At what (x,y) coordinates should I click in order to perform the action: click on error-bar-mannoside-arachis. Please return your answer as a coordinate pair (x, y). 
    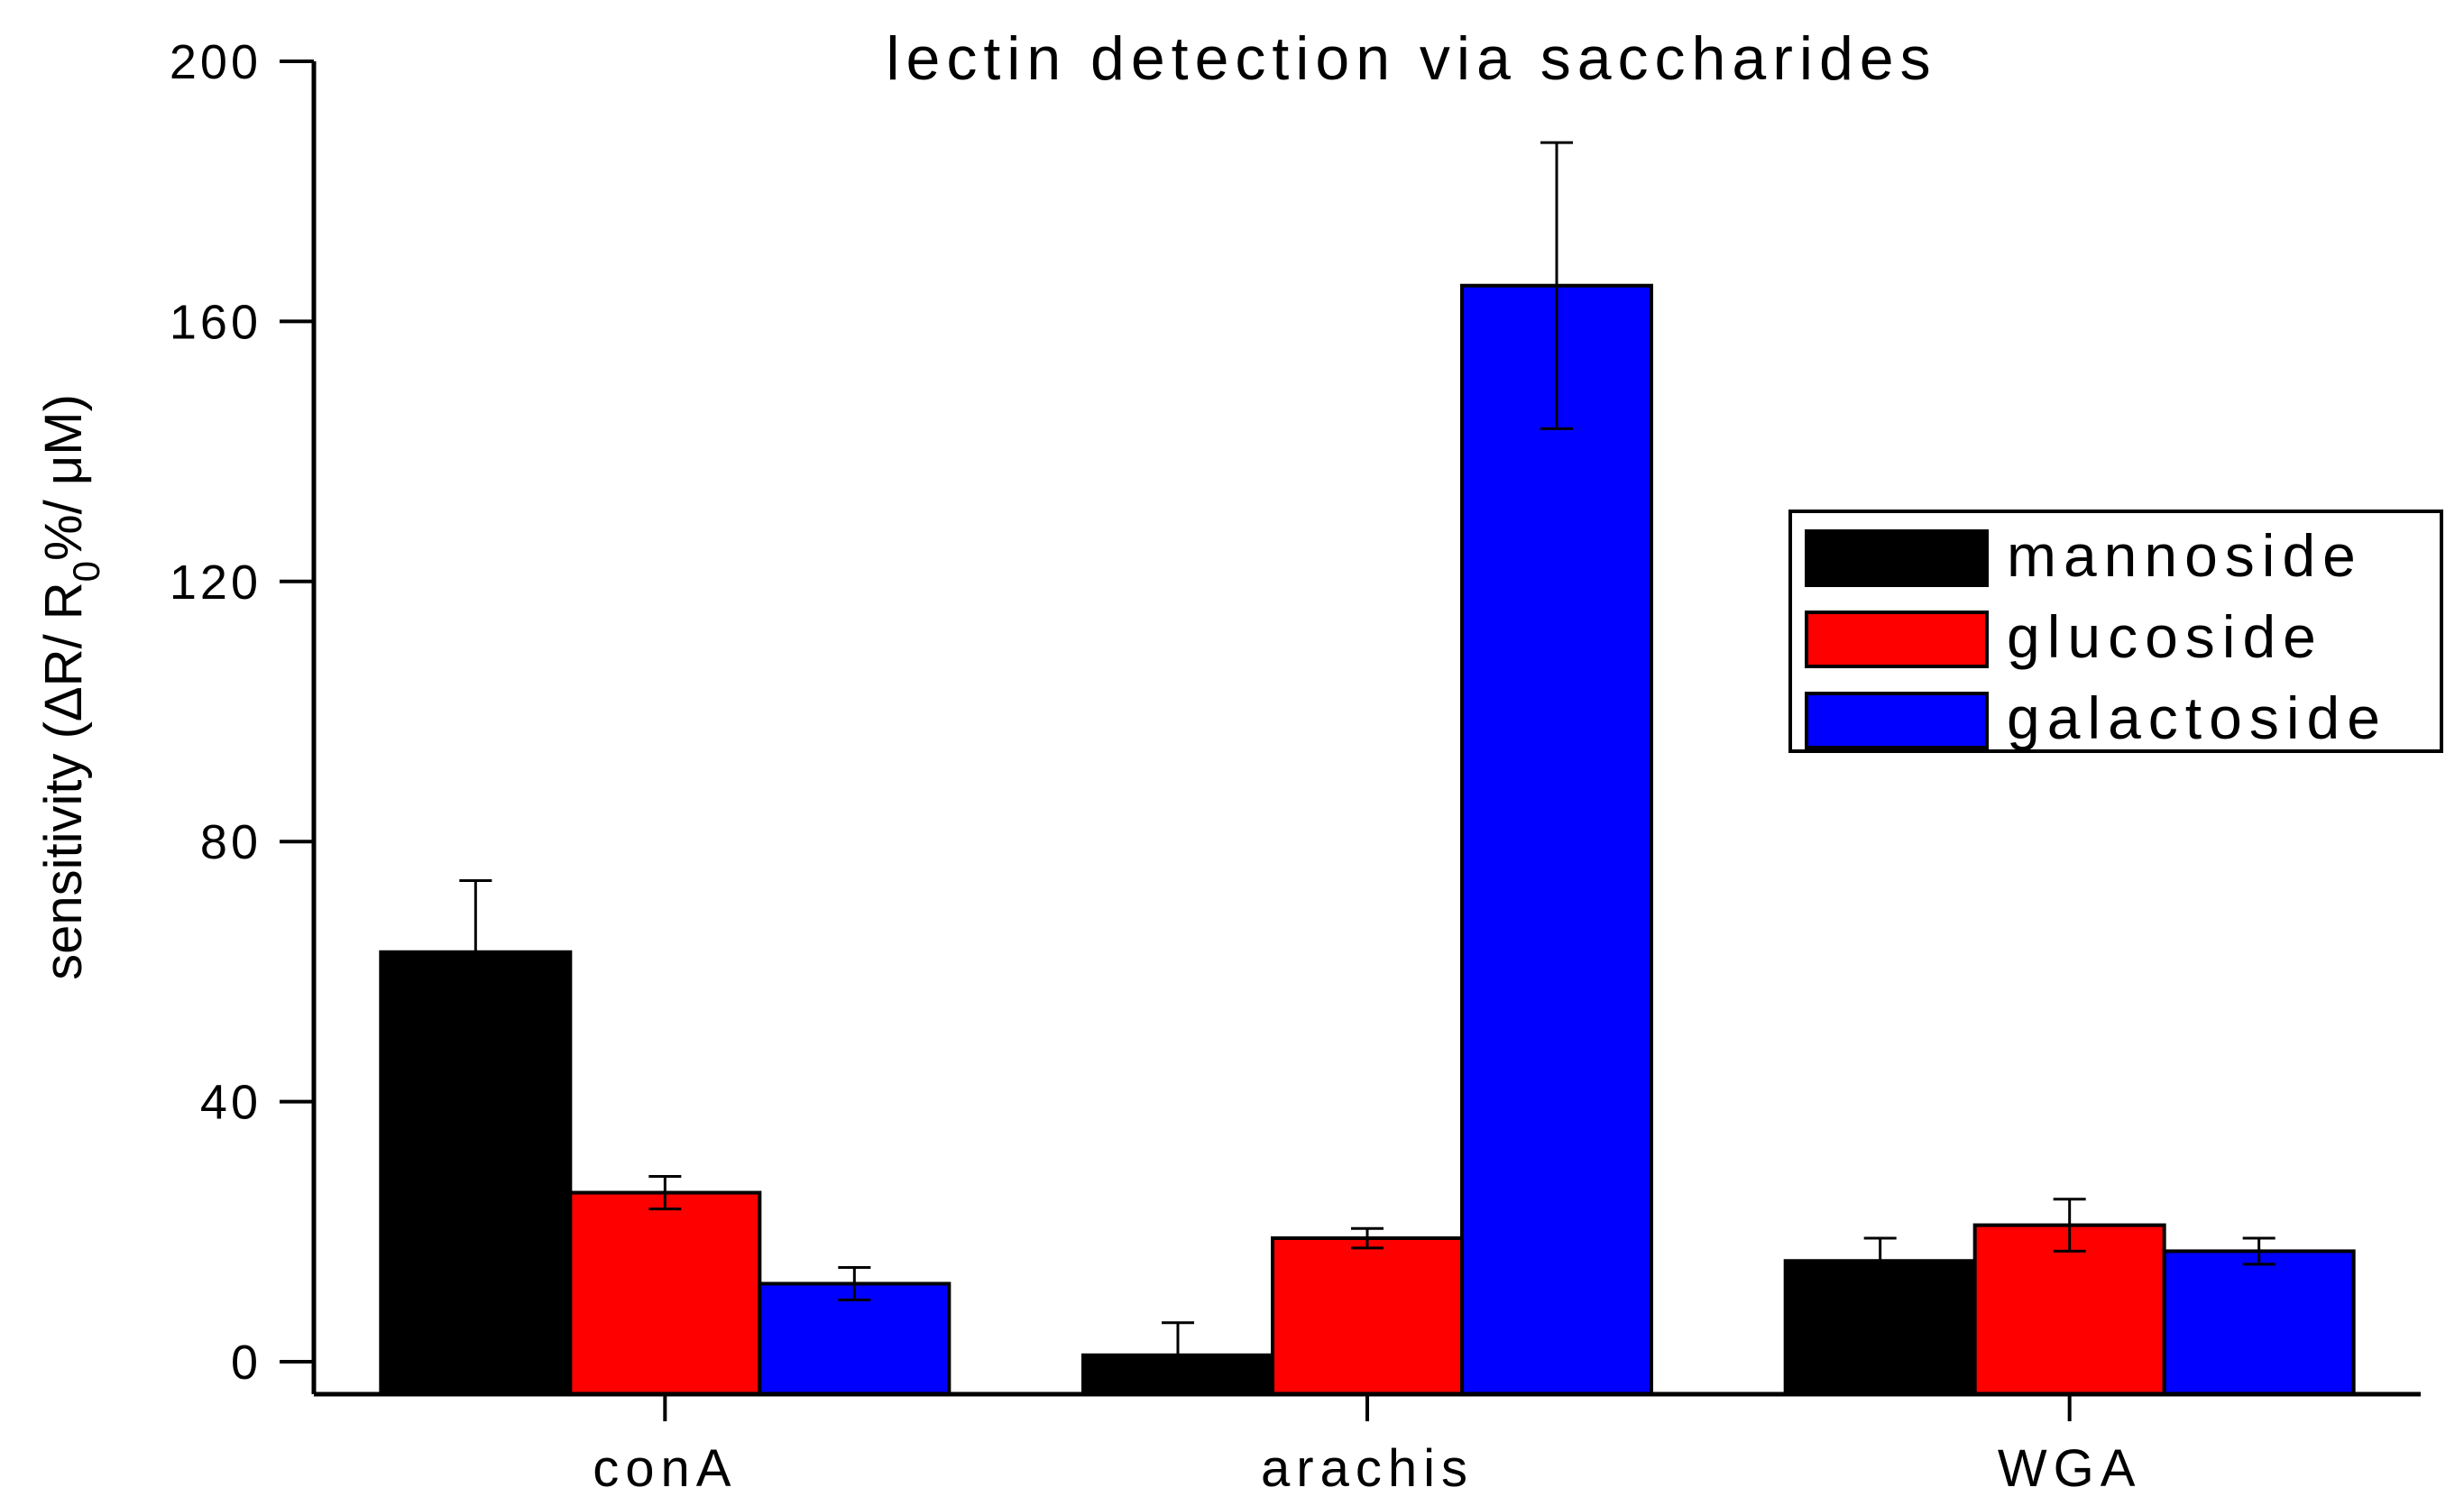
    Looking at the image, I should click on (1178, 1355).